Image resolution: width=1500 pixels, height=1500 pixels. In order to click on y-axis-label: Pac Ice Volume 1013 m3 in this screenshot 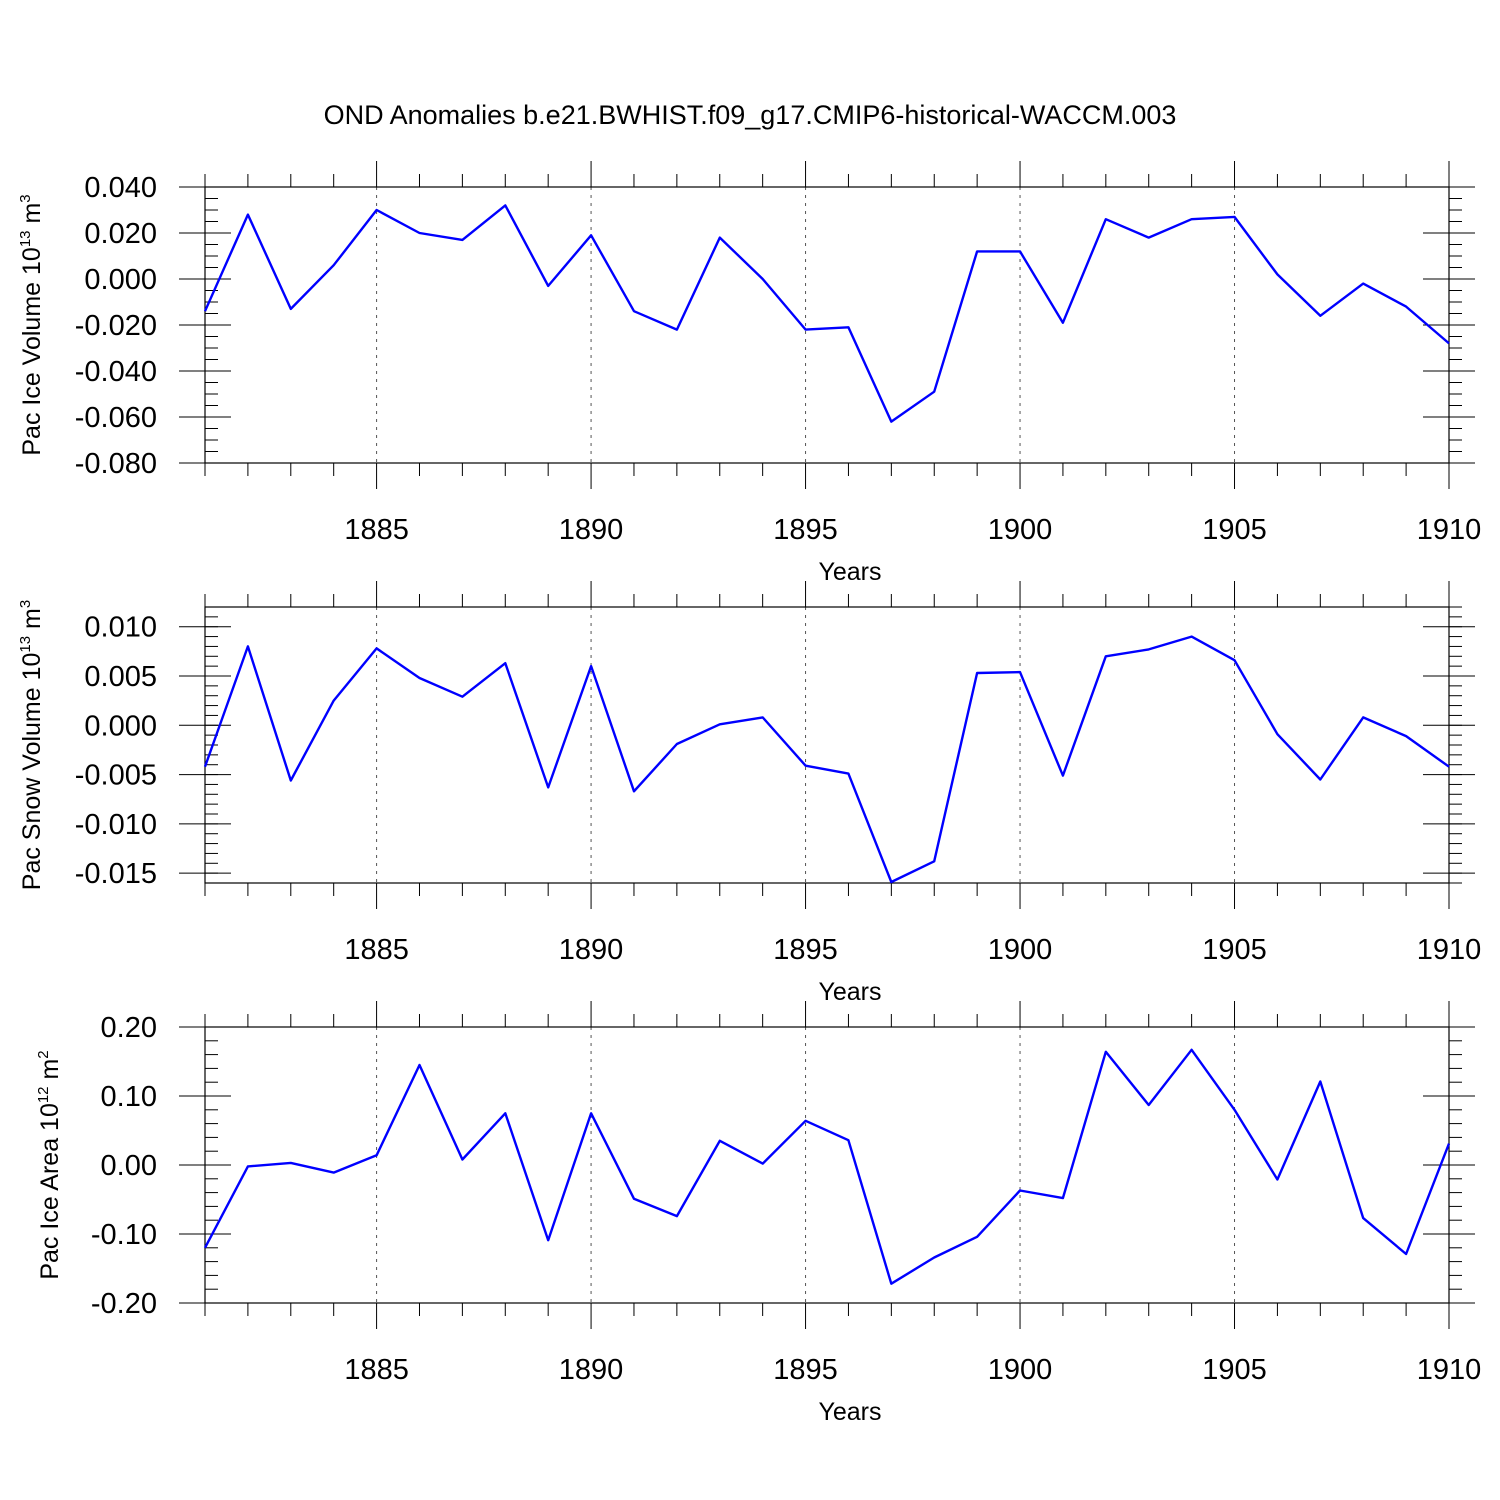, I will do `click(31, 324)`.